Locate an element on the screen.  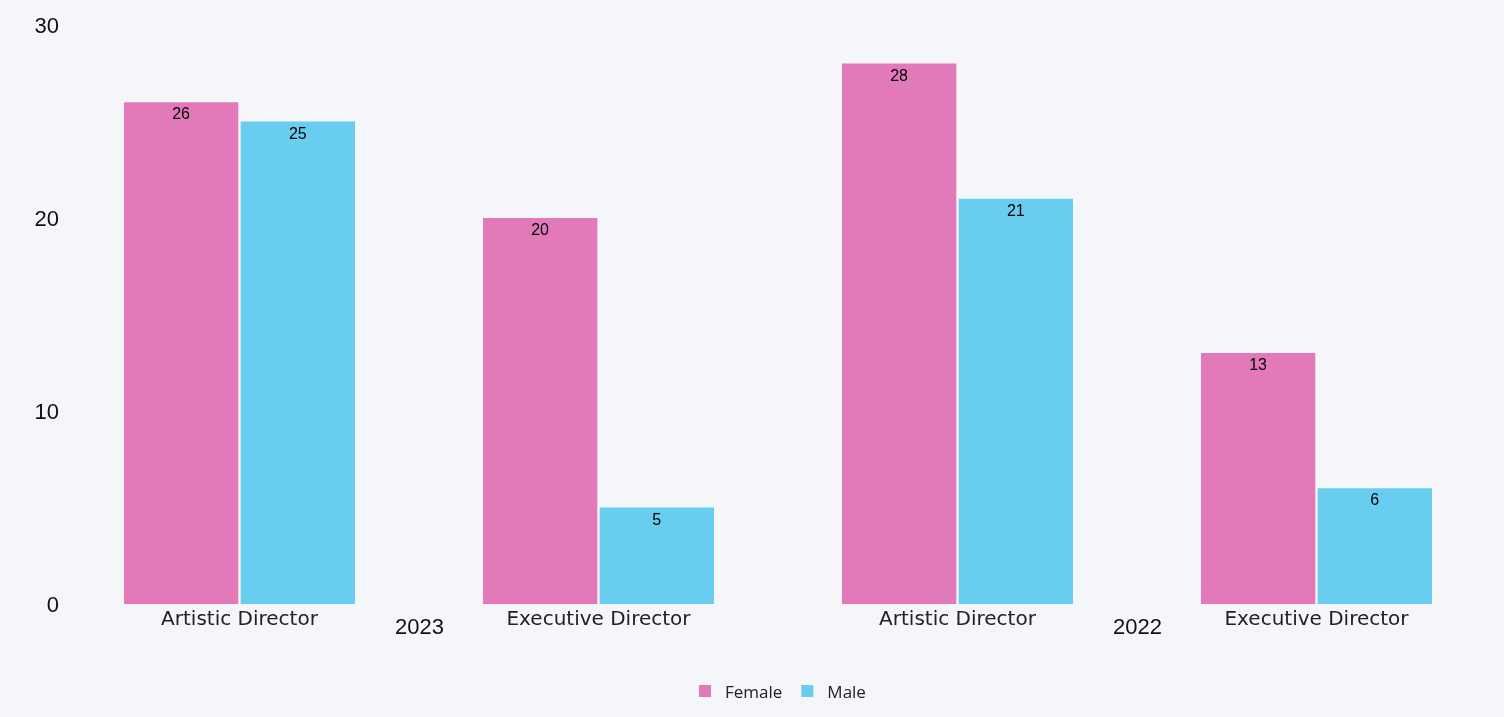
y-tick-label: 0 is located at coordinates (52, 604).